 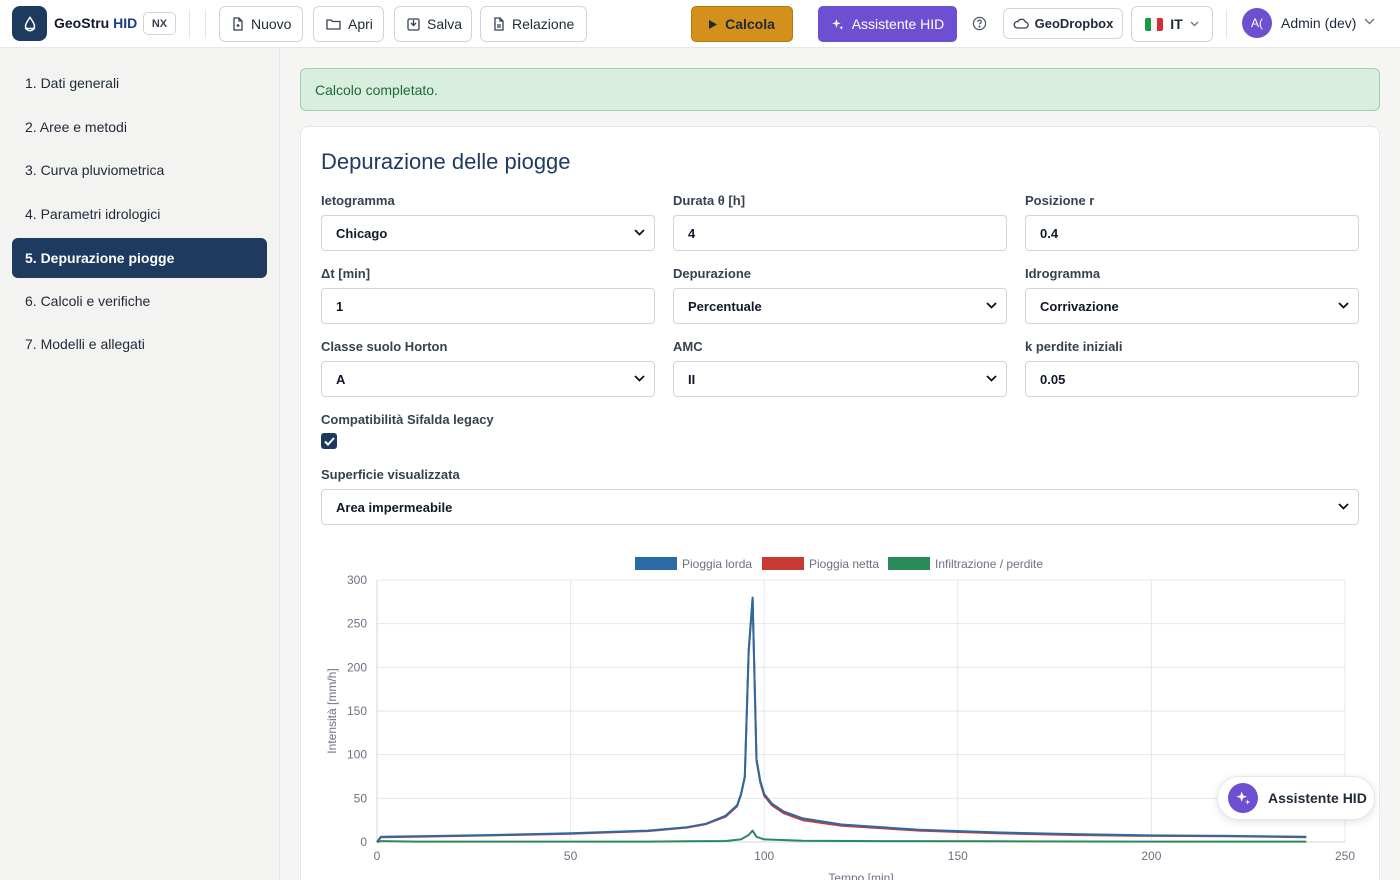 What do you see at coordinates (742, 24) in the screenshot?
I see `calculate-button: Calcola` at bounding box center [742, 24].